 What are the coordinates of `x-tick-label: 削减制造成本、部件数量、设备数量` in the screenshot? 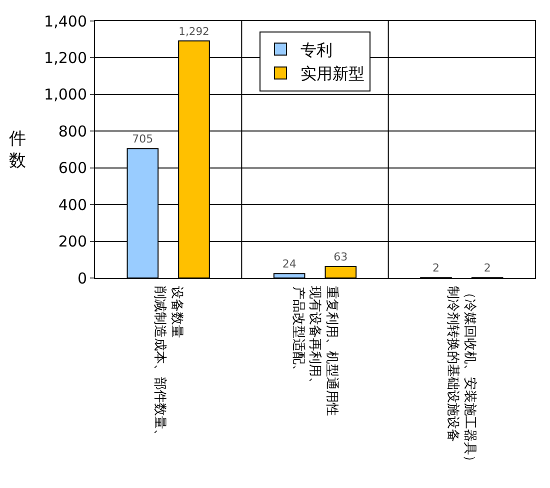 It's located at (168, 364).